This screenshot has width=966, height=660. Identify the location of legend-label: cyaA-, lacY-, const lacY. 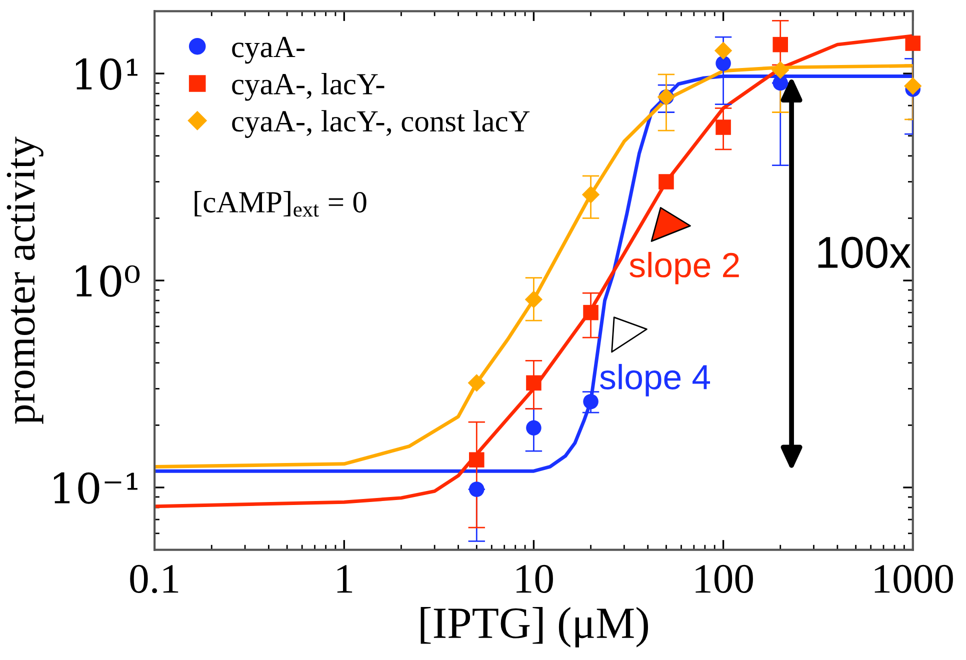
(381, 124).